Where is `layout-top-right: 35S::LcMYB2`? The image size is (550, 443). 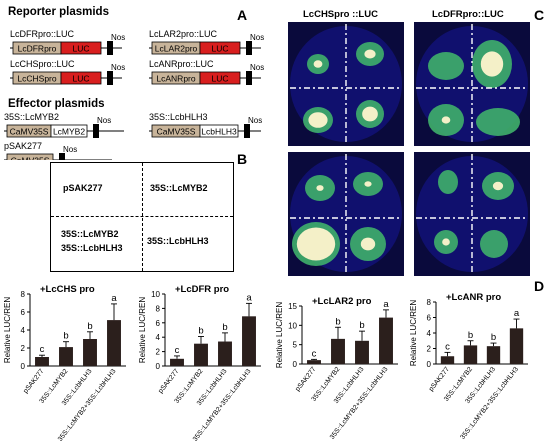
layout-top-right: 35S::LcMYB2 is located at coordinates (179, 188).